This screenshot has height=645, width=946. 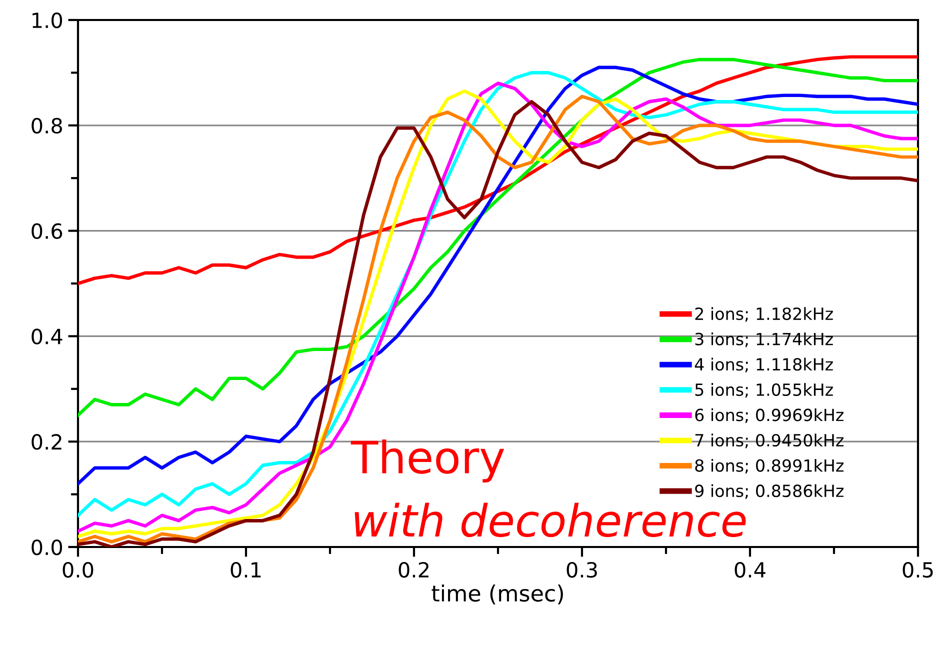 I want to click on annotation: Theory, so click(x=427, y=460).